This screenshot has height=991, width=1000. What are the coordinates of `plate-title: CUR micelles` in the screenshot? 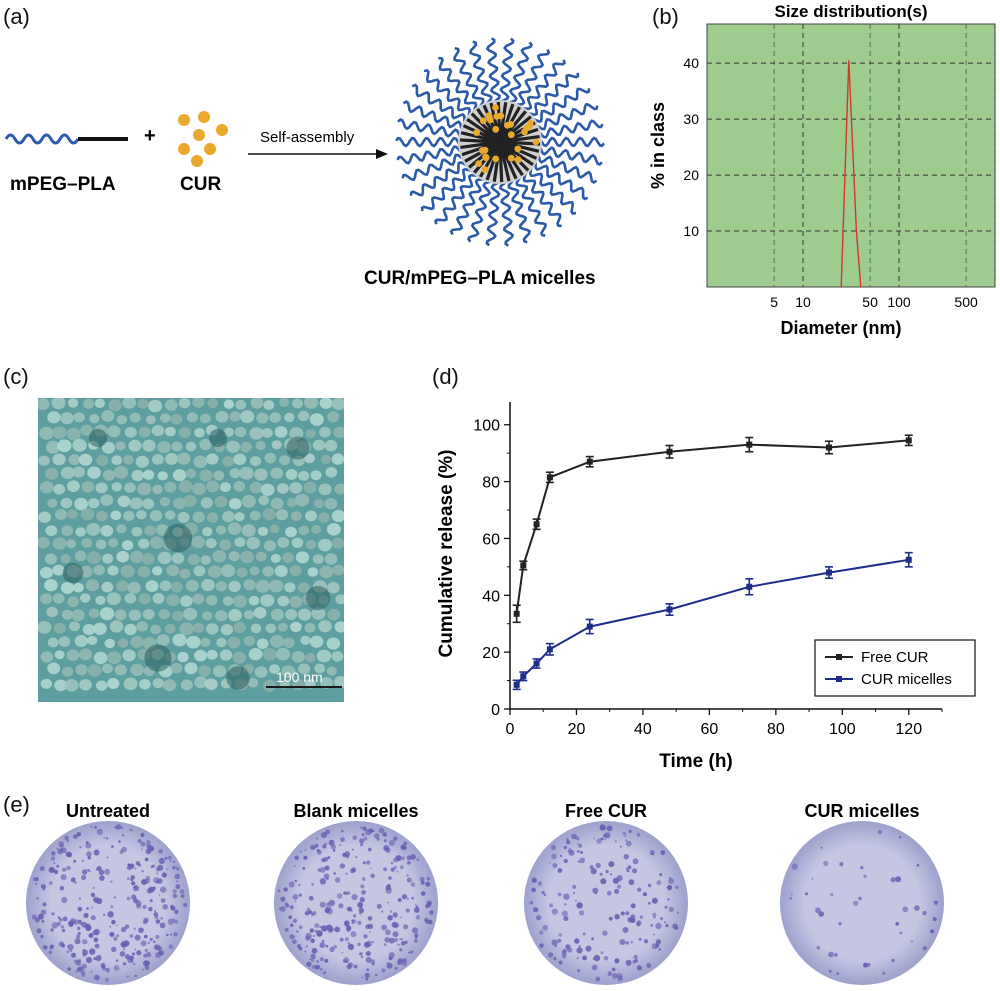 It's located at (861, 811).